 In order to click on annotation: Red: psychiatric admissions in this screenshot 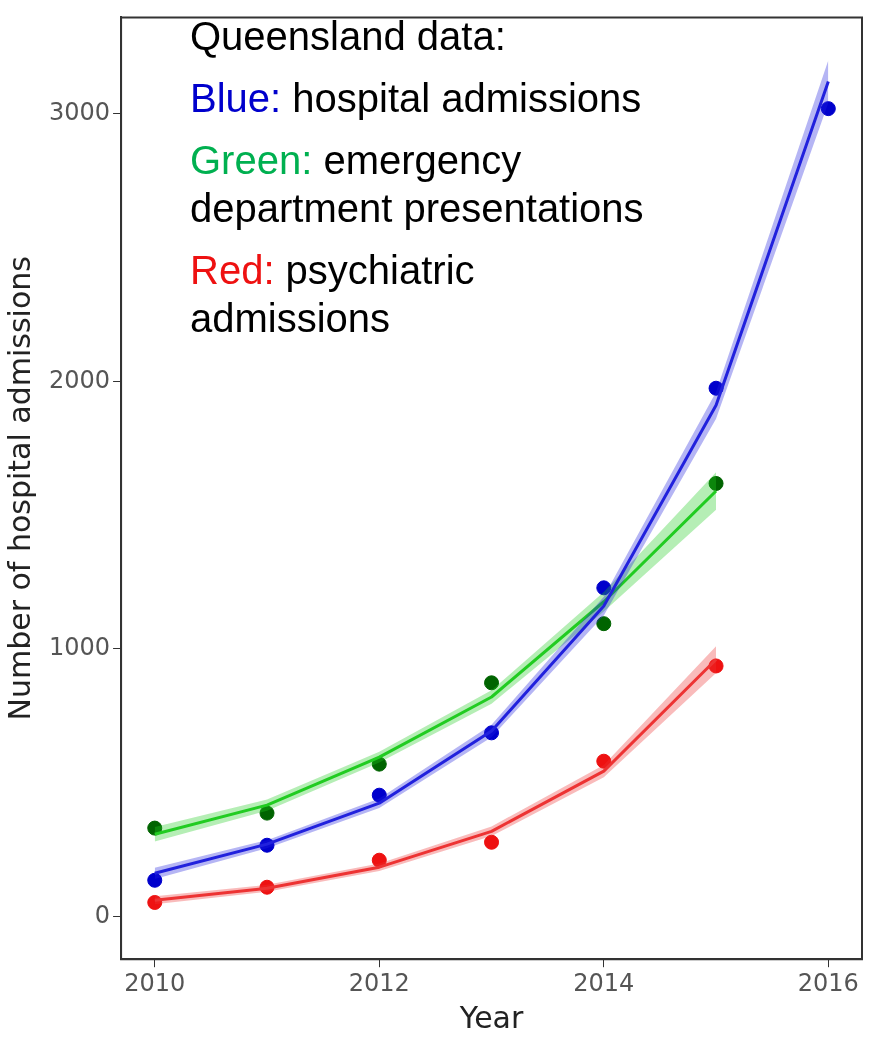, I will do `click(333, 294)`.